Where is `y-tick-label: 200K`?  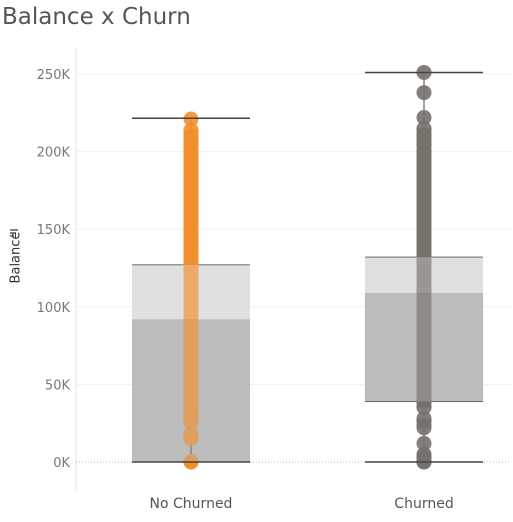
y-tick-label: 200K is located at coordinates (54, 153).